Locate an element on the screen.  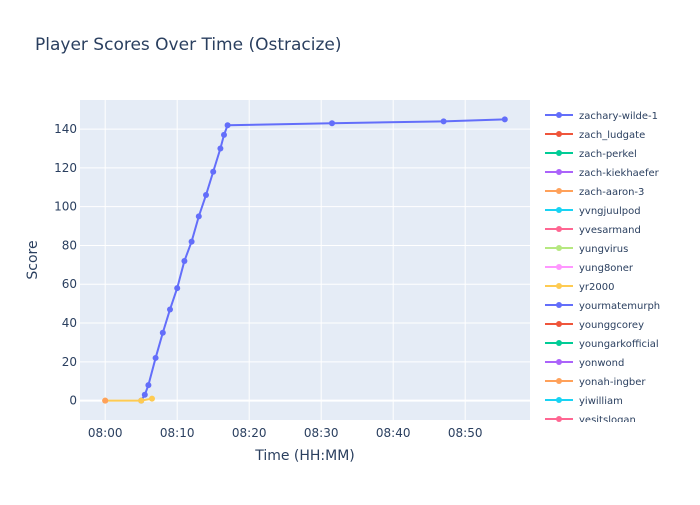
legend-label: yourmatemurph is located at coordinates (619, 306).